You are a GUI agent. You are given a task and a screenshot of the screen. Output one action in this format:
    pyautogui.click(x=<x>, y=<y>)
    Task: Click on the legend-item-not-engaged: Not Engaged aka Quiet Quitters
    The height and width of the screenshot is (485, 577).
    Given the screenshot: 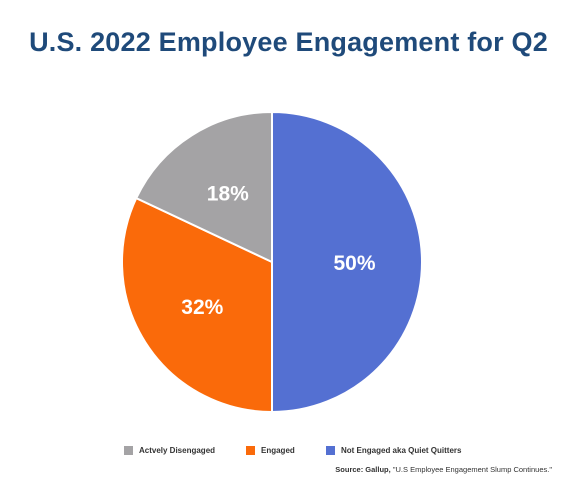 What is the action you would take?
    pyautogui.click(x=393, y=450)
    